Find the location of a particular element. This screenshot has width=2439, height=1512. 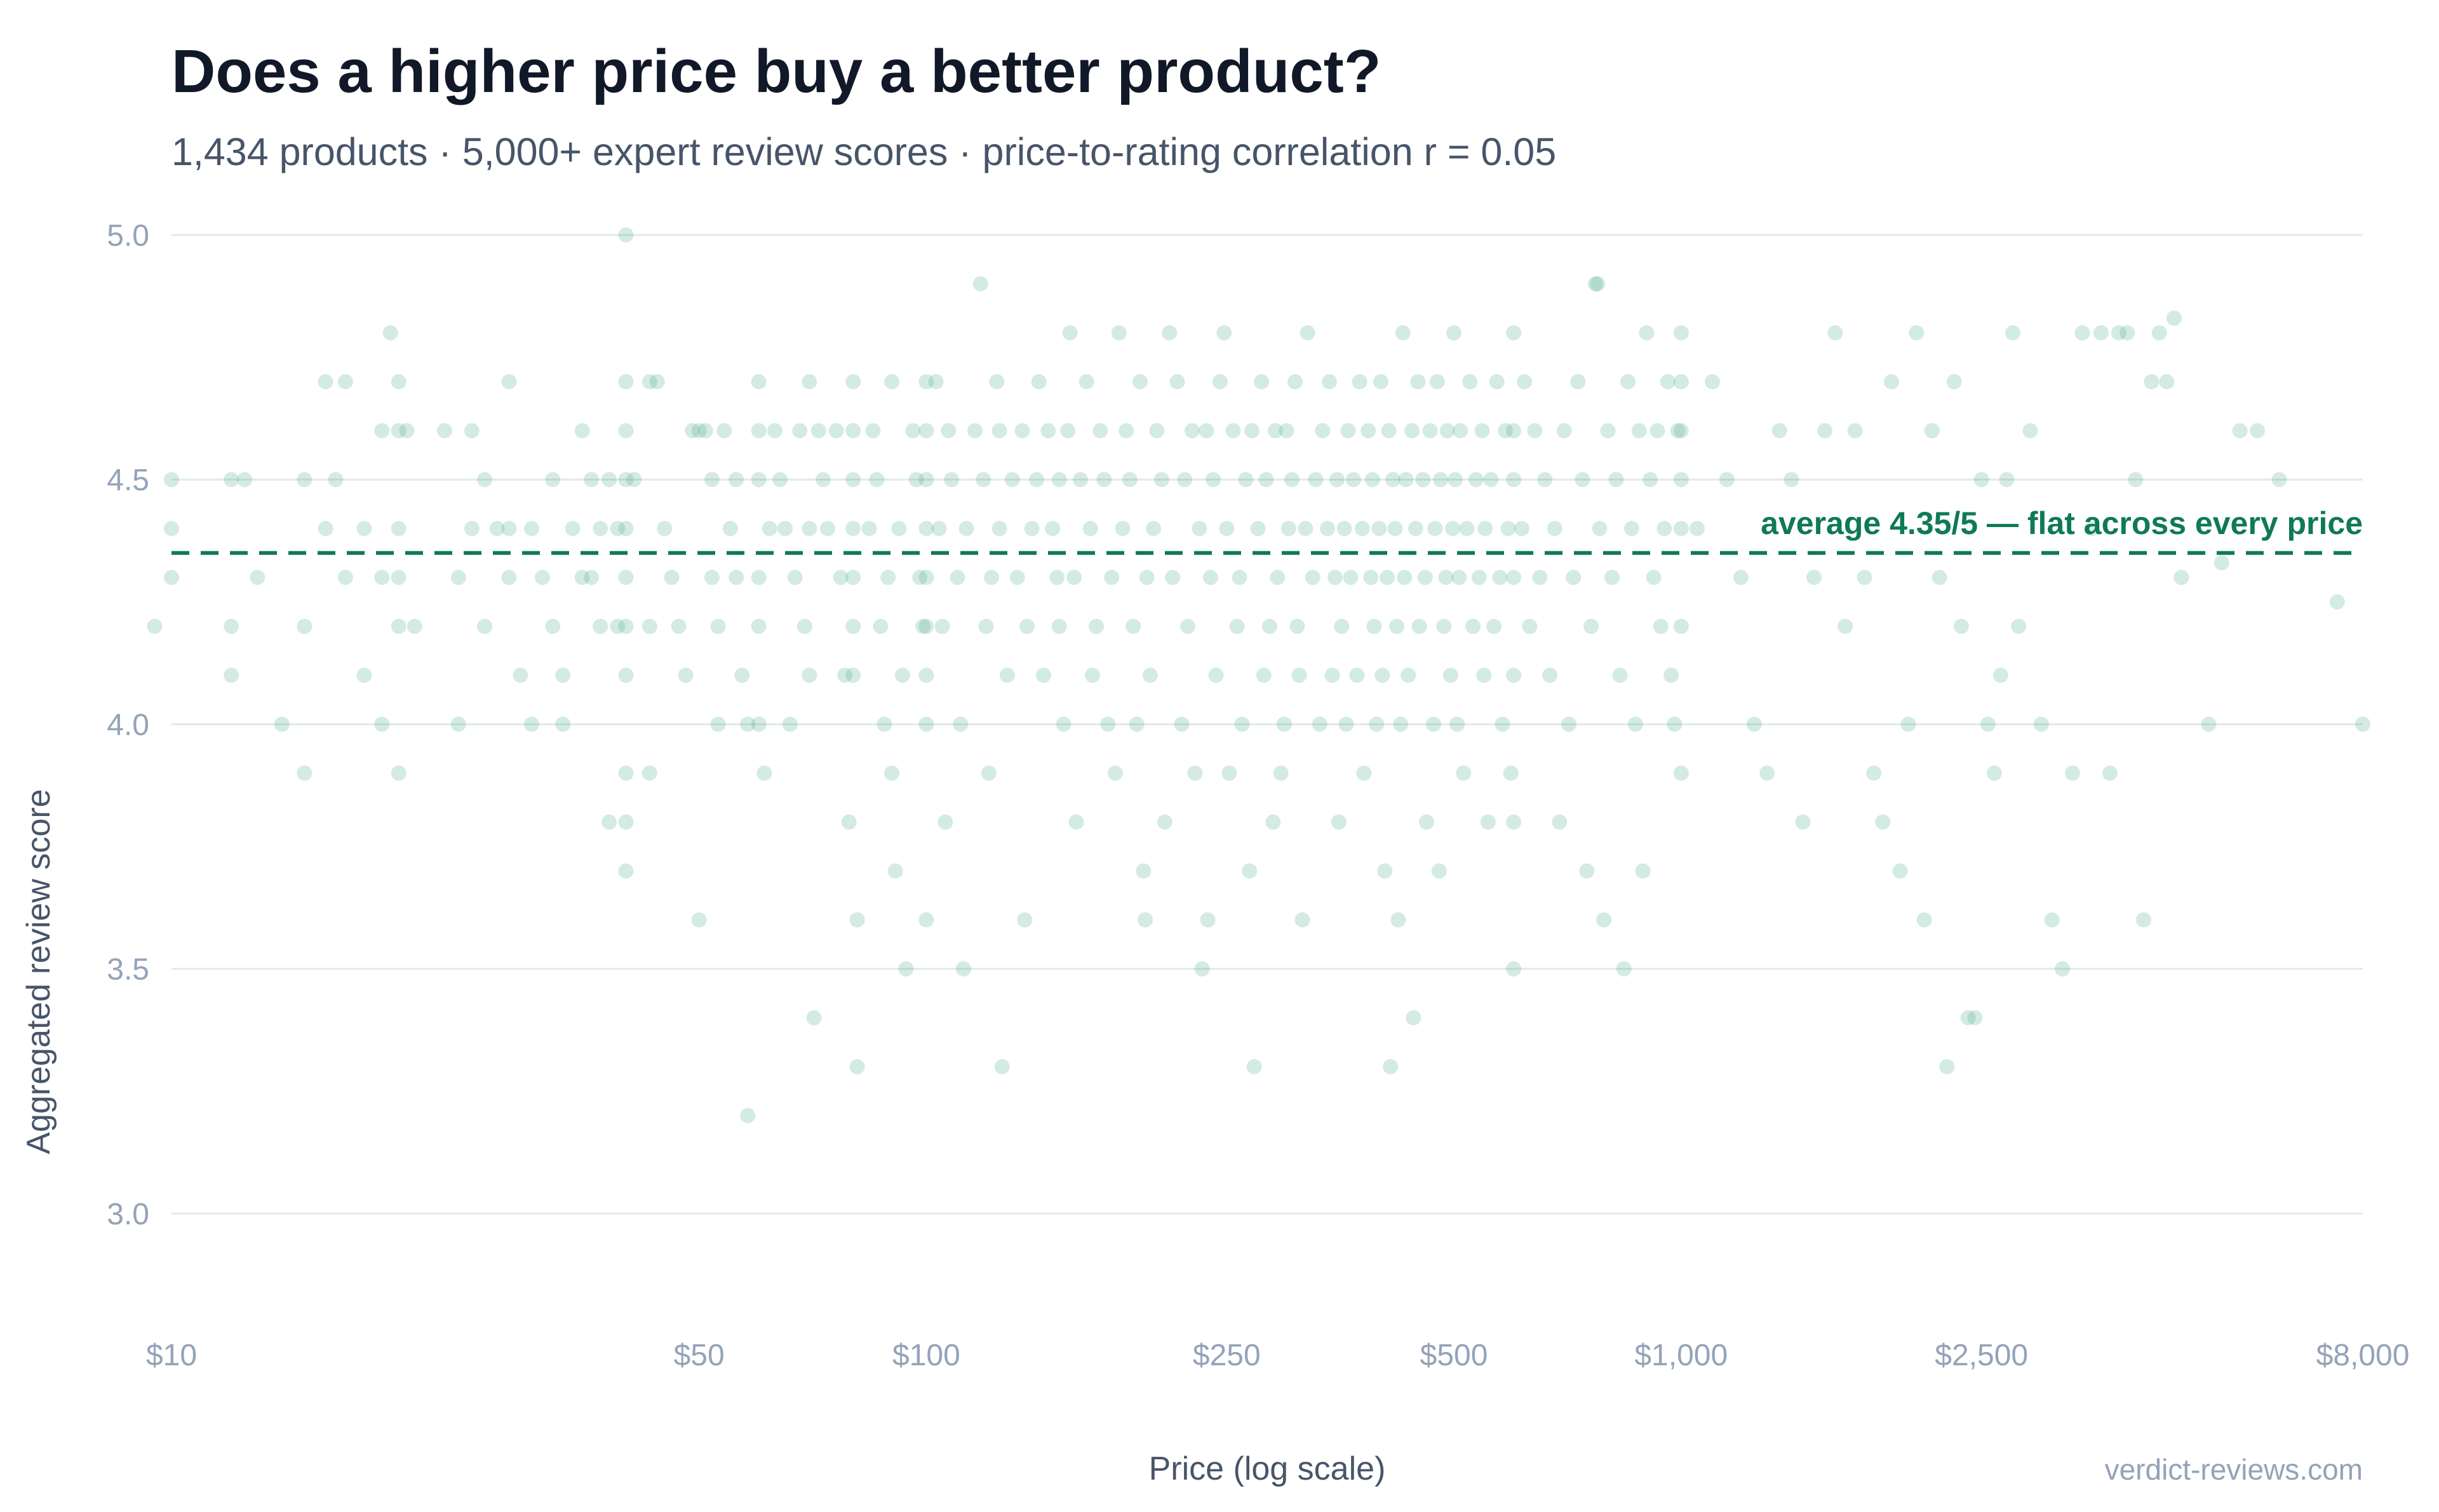

y-tick-label: 3.0 is located at coordinates (128, 1214).